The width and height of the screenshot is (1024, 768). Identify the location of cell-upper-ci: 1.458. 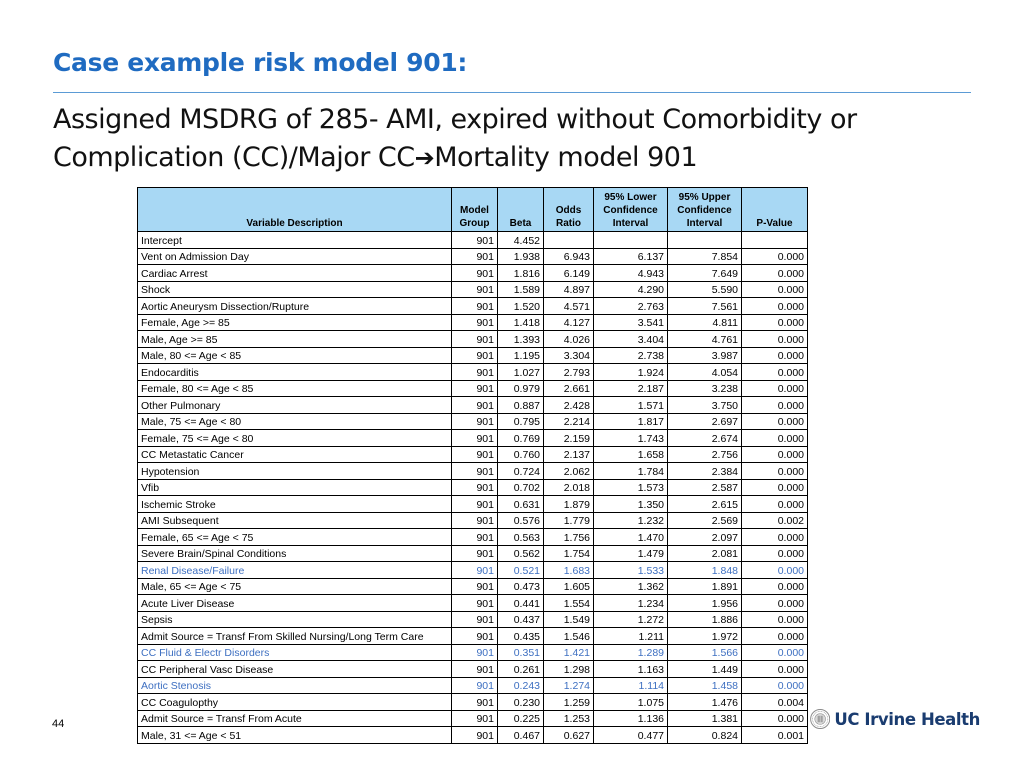
(704, 685).